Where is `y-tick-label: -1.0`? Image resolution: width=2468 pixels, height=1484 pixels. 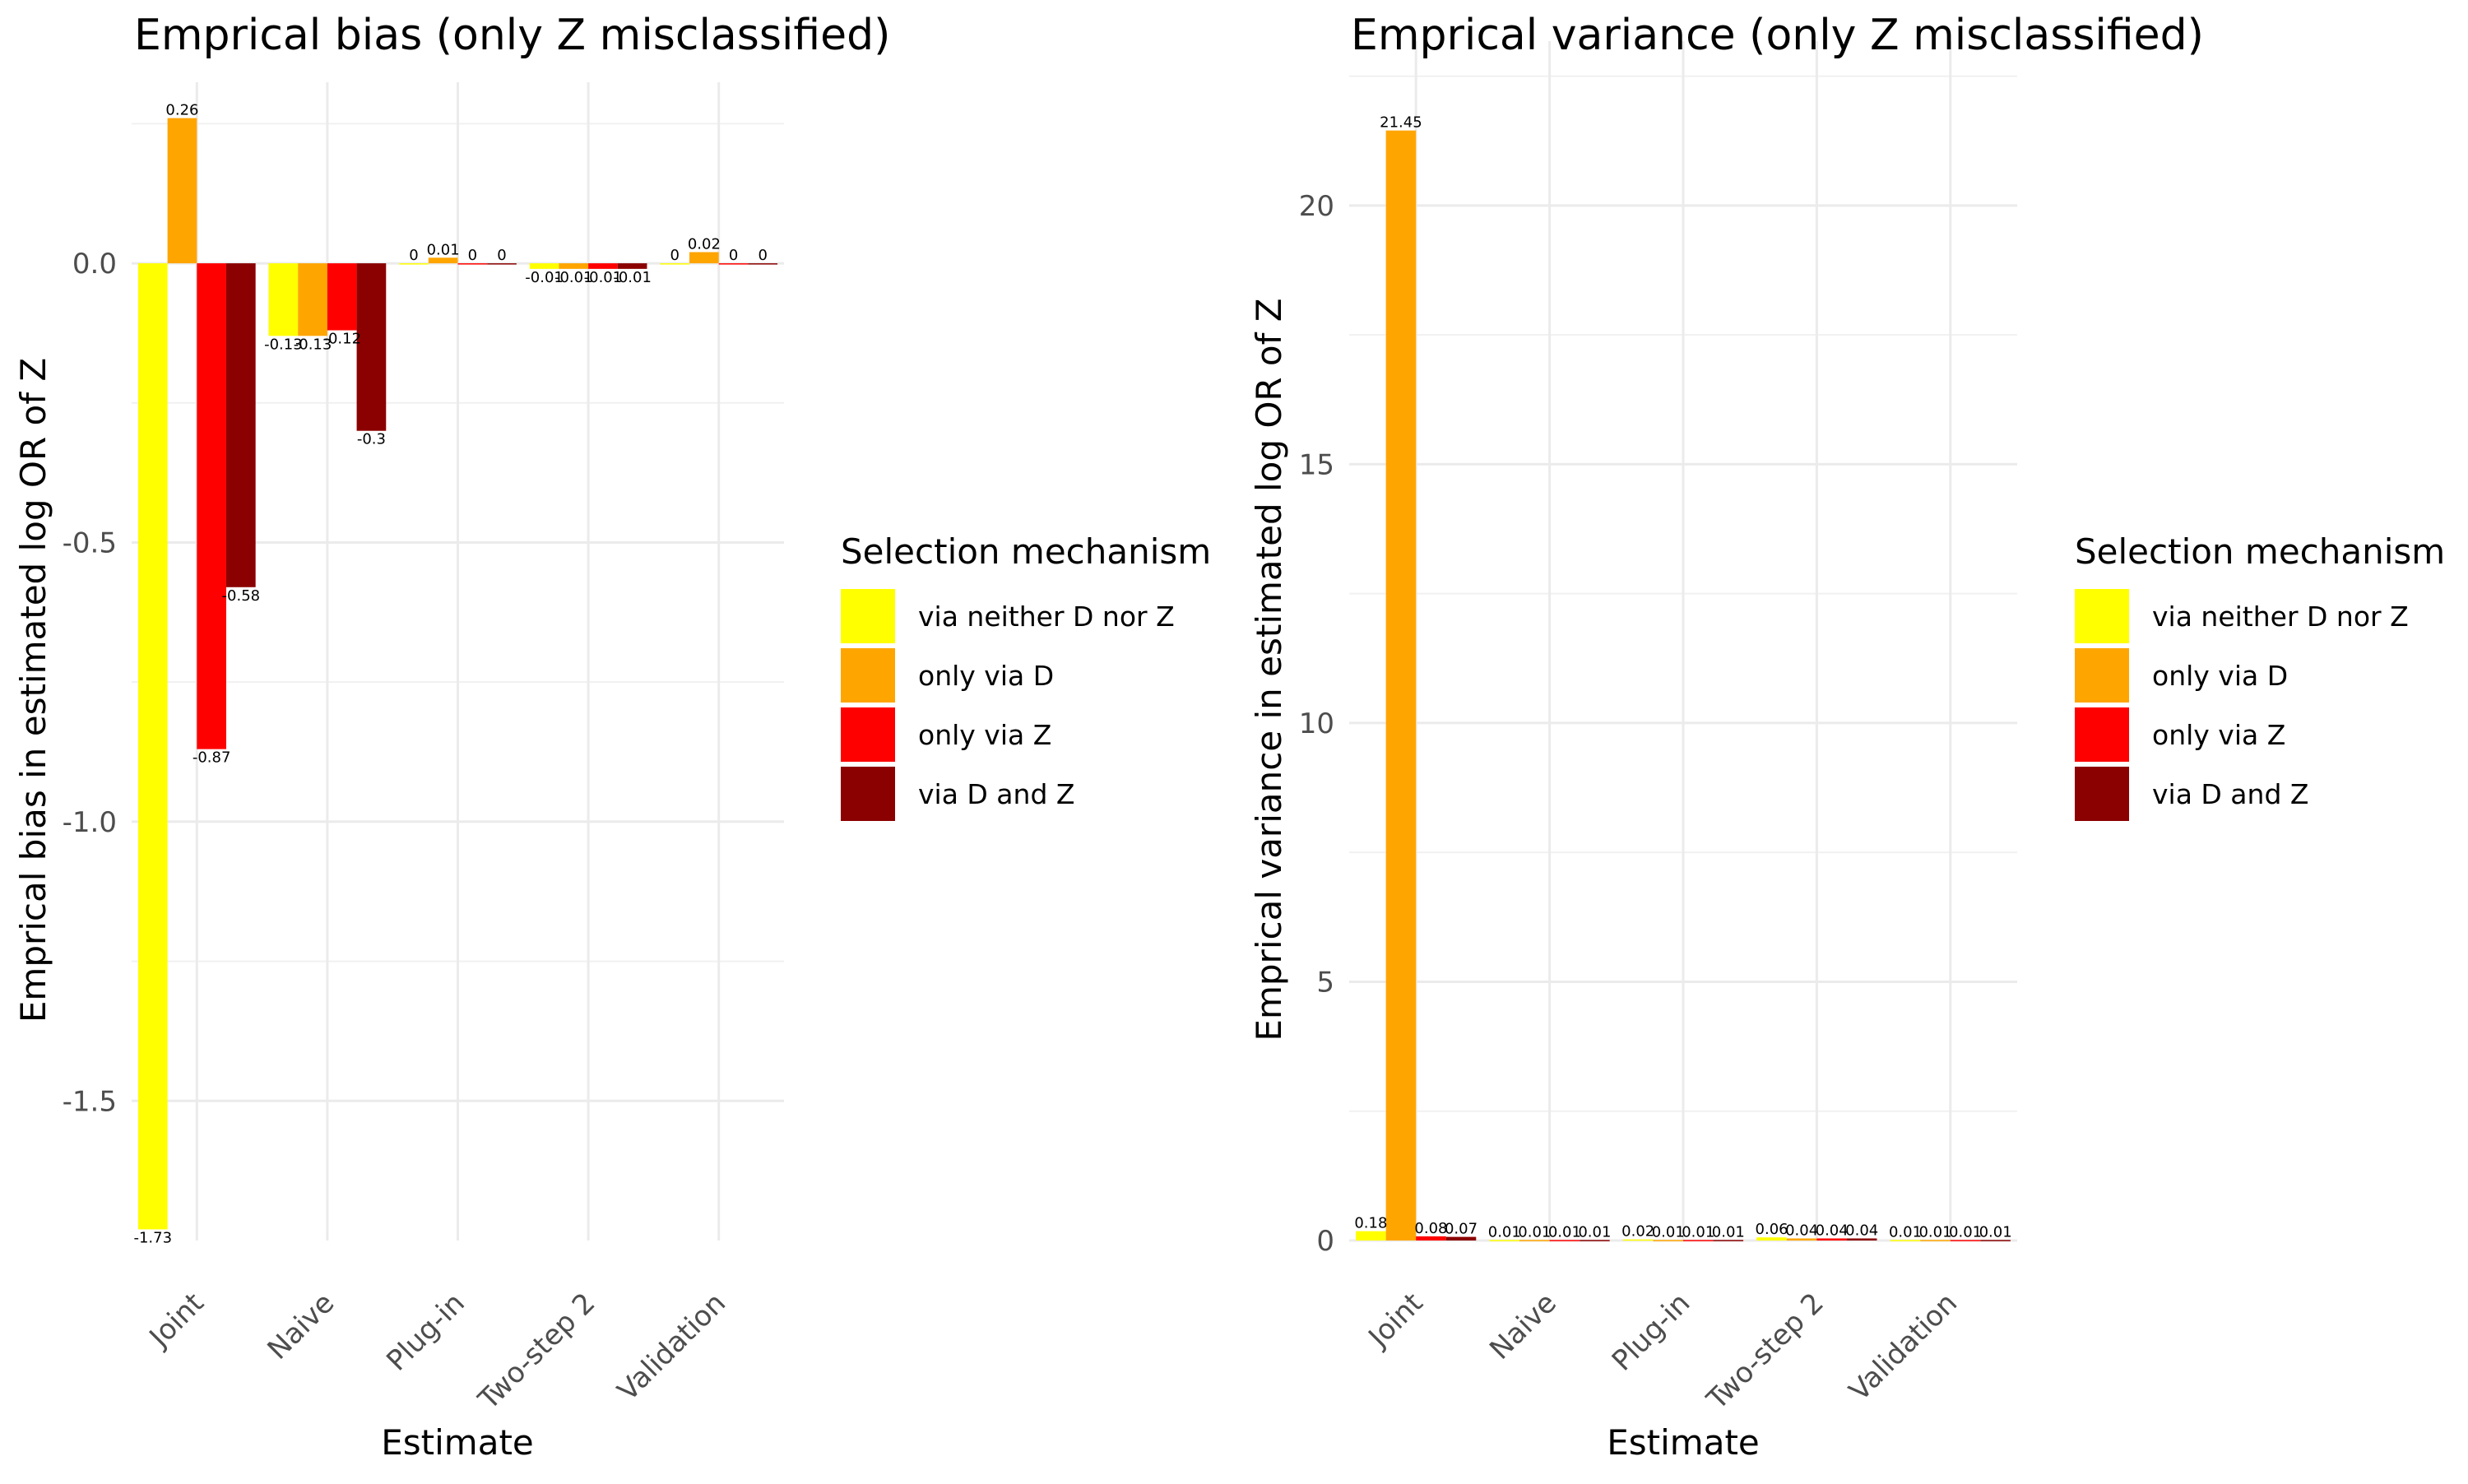 y-tick-label: -1.0 is located at coordinates (90, 822).